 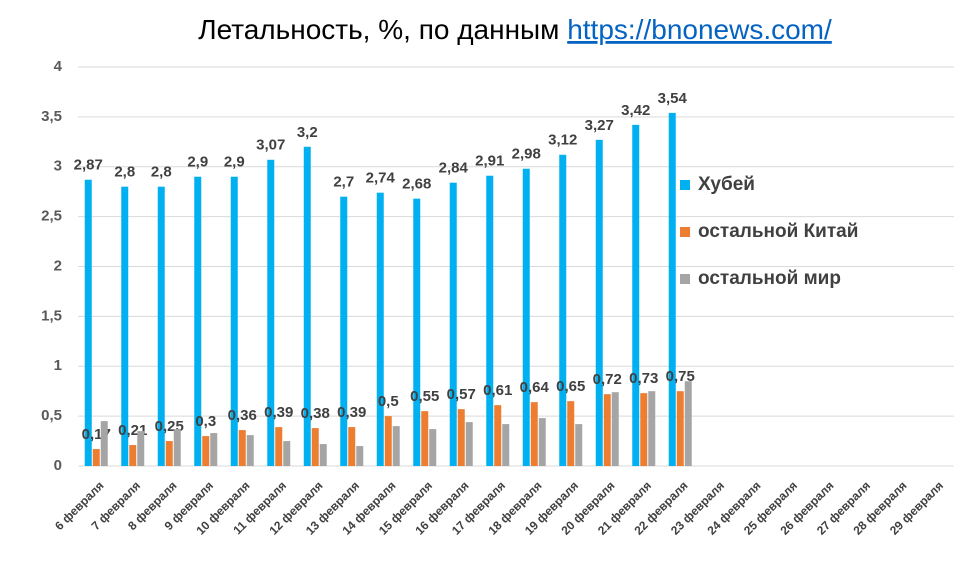 I want to click on y-tick-label: 3, so click(x=58, y=166).